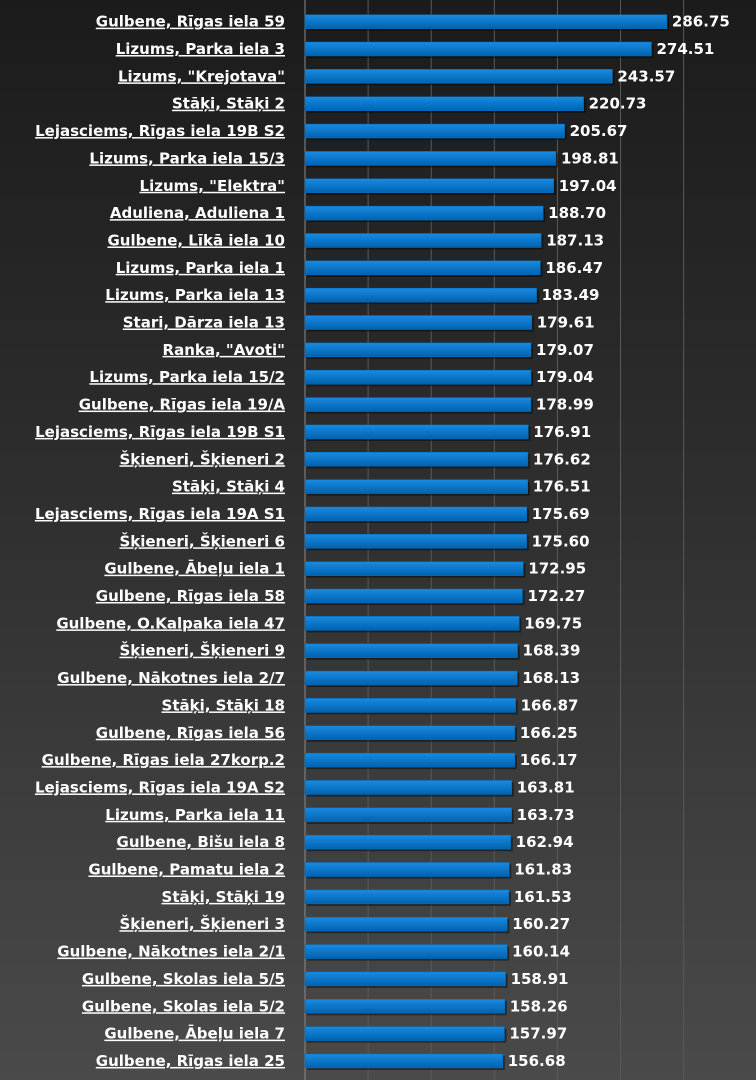 The image size is (756, 1080). What do you see at coordinates (561, 541) in the screenshot?
I see `value-label: 175.60` at bounding box center [561, 541].